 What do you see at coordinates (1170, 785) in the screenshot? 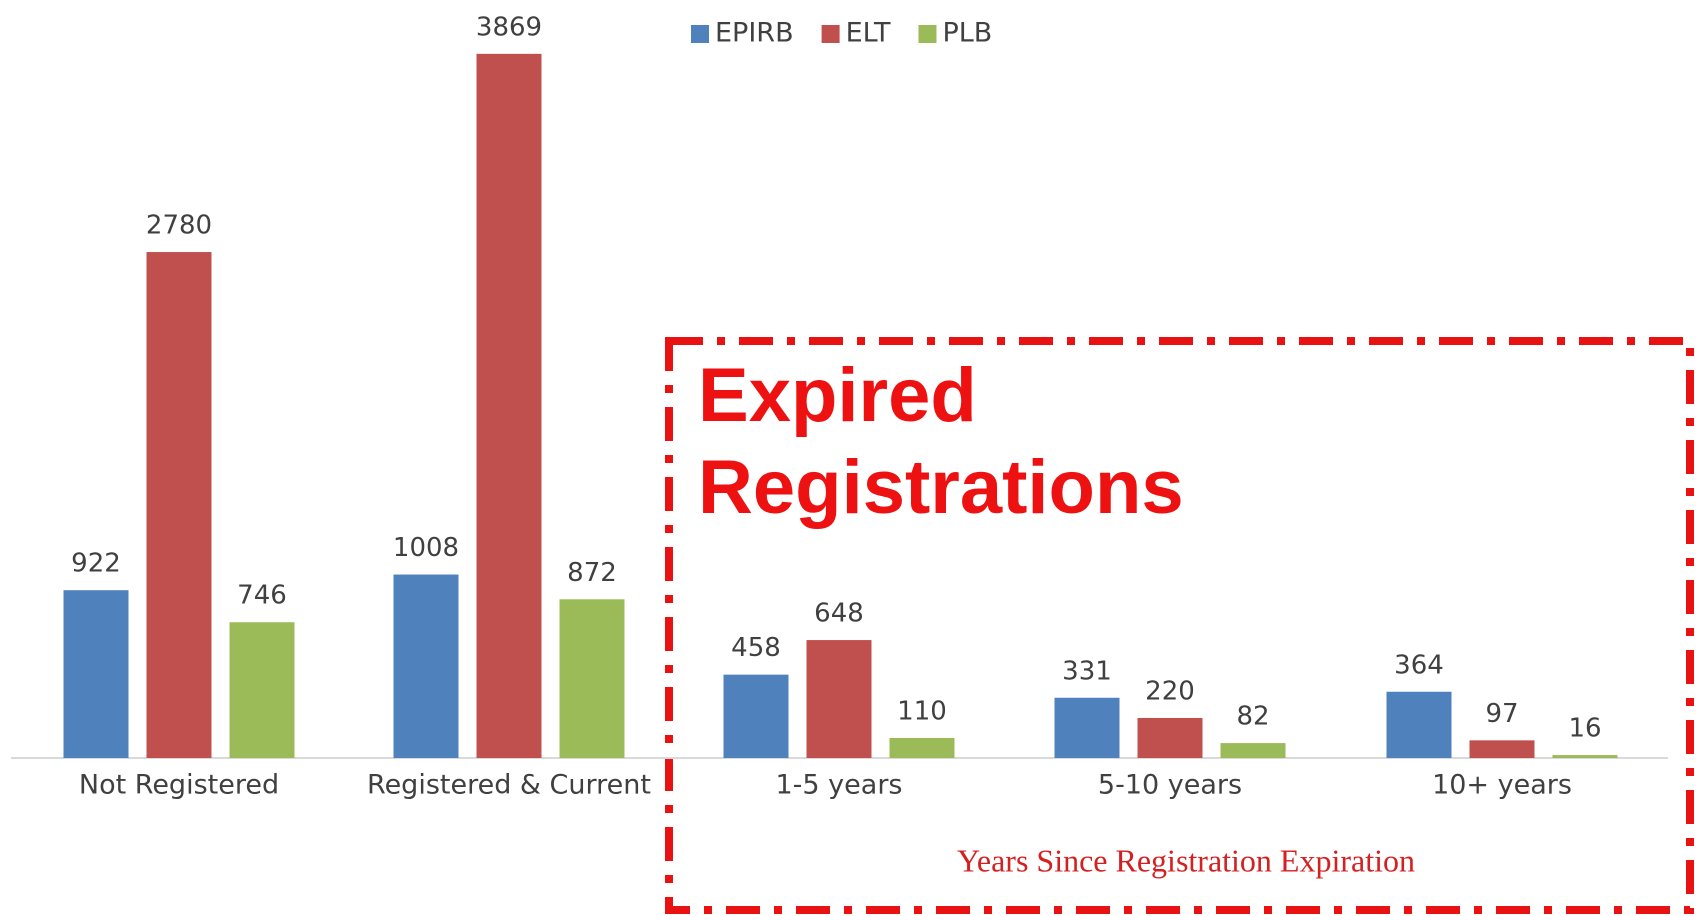
I see `x-tick-label: 5-10 years` at bounding box center [1170, 785].